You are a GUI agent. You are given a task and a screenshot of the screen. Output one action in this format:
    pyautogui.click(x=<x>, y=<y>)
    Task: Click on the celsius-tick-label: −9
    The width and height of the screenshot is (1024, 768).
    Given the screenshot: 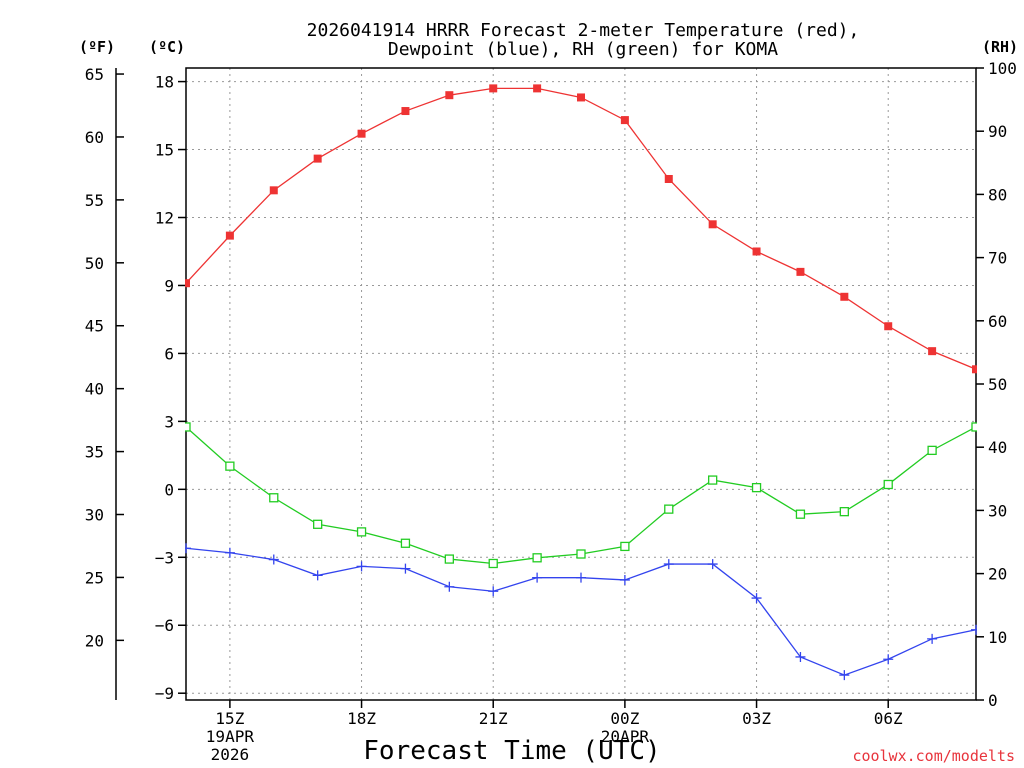 What is the action you would take?
    pyautogui.click(x=164, y=693)
    